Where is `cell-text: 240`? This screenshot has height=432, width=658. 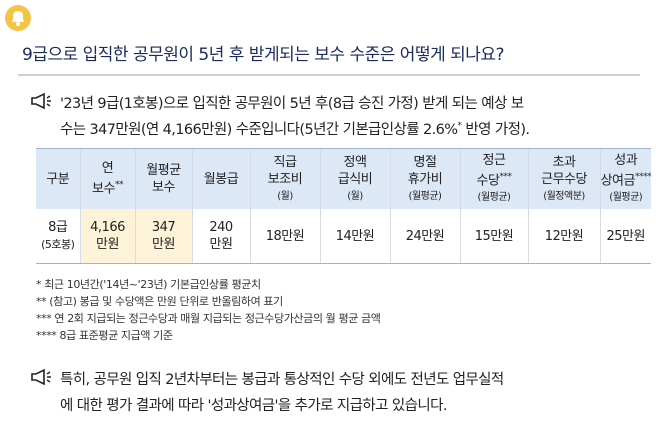 cell-text: 240 is located at coordinates (221, 227).